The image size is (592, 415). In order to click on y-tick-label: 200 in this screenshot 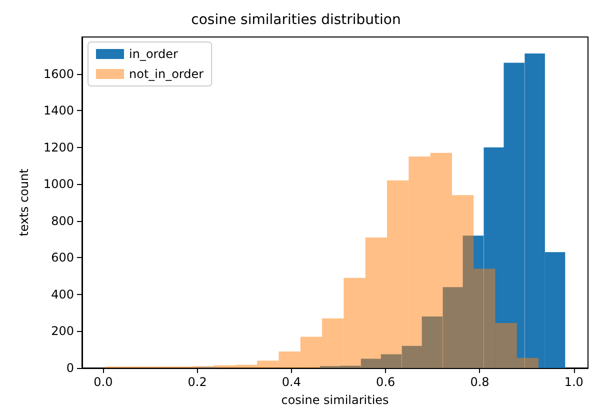, I will do `click(62, 331)`.